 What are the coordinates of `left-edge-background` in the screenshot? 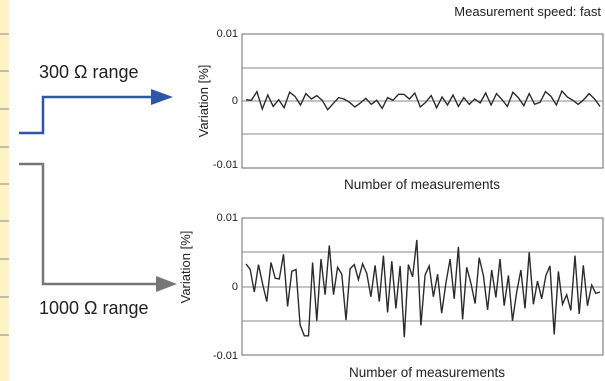 It's located at (4, 190).